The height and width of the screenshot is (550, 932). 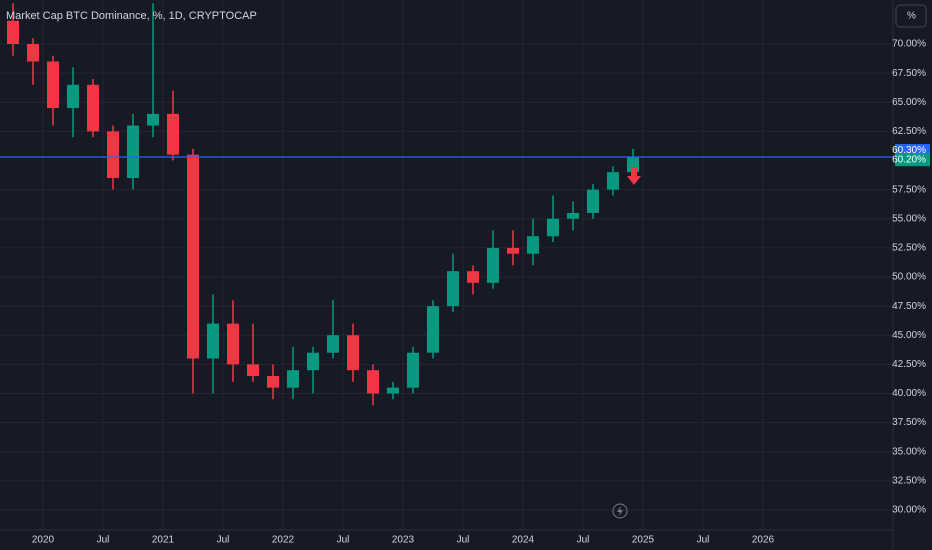 What do you see at coordinates (909, 131) in the screenshot?
I see `y-tick-label: 62.50%` at bounding box center [909, 131].